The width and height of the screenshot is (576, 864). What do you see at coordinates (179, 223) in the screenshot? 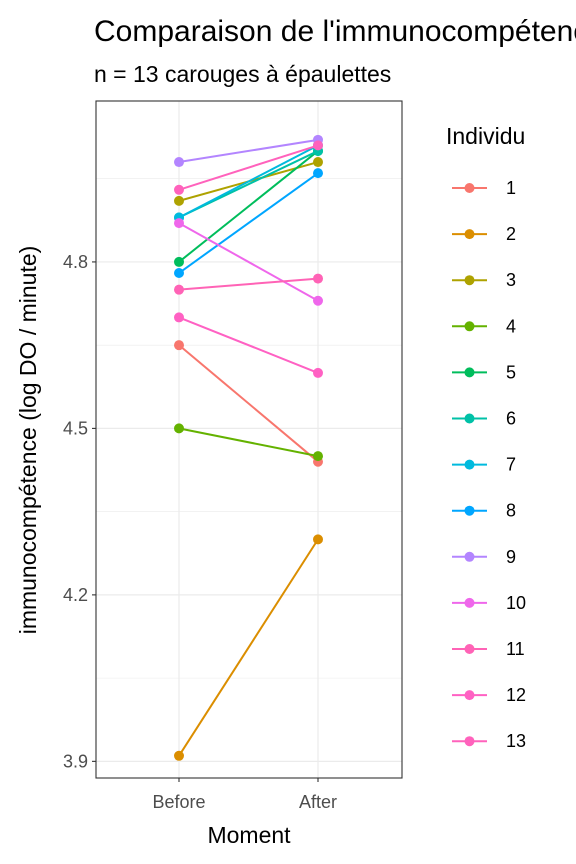
I see `data-point-10-before` at bounding box center [179, 223].